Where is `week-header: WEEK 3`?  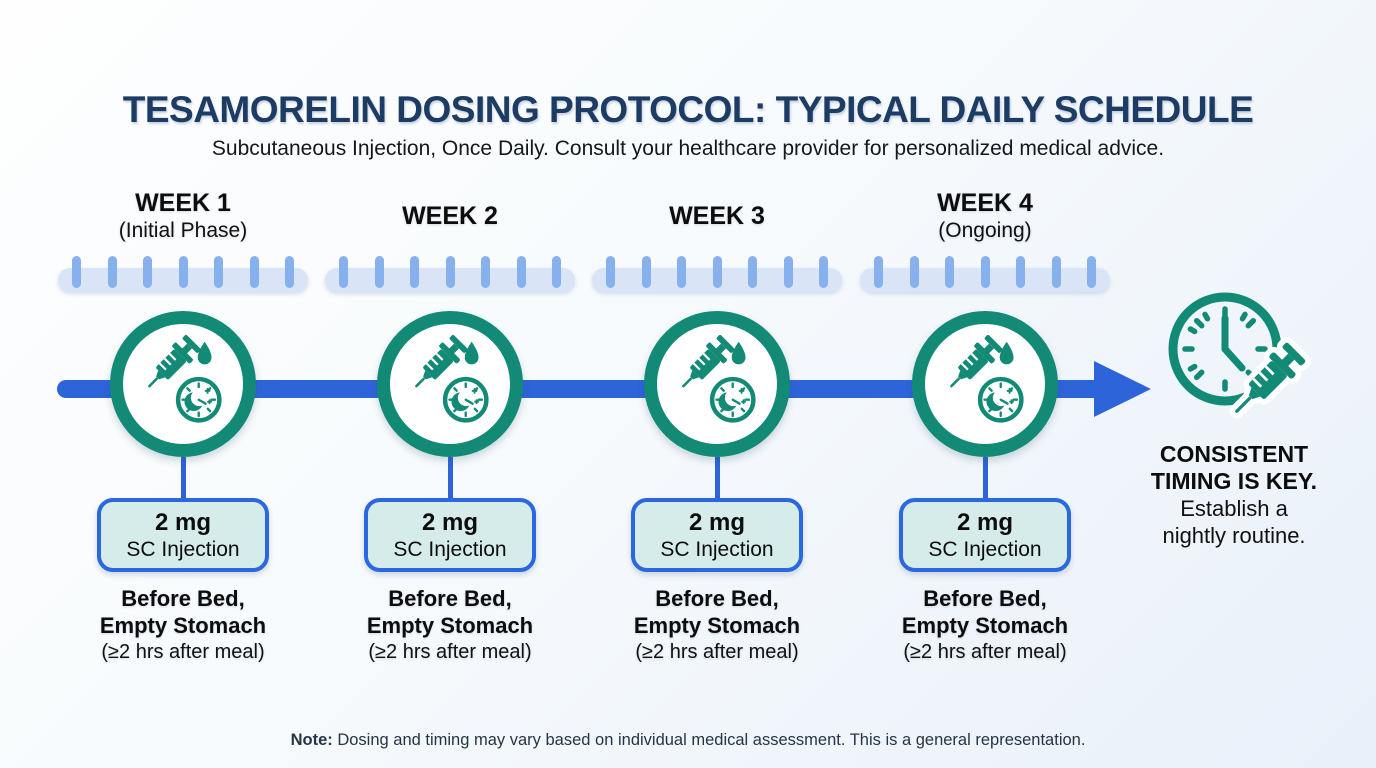
week-header: WEEK 3 is located at coordinates (717, 216).